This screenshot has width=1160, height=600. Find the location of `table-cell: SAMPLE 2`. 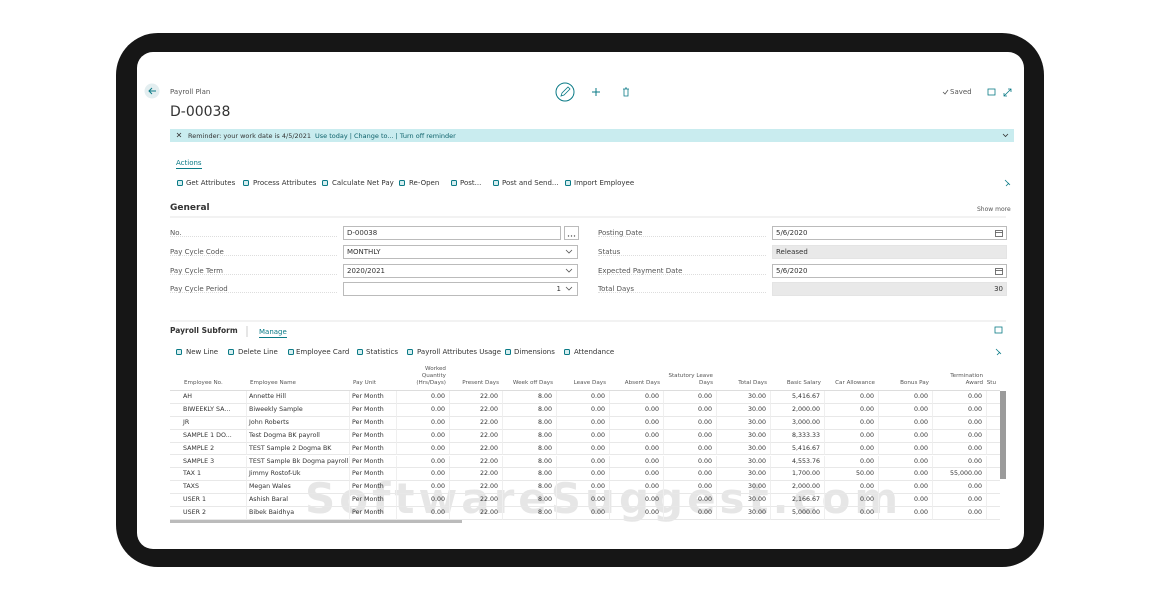

table-cell: SAMPLE 2 is located at coordinates (208, 449).